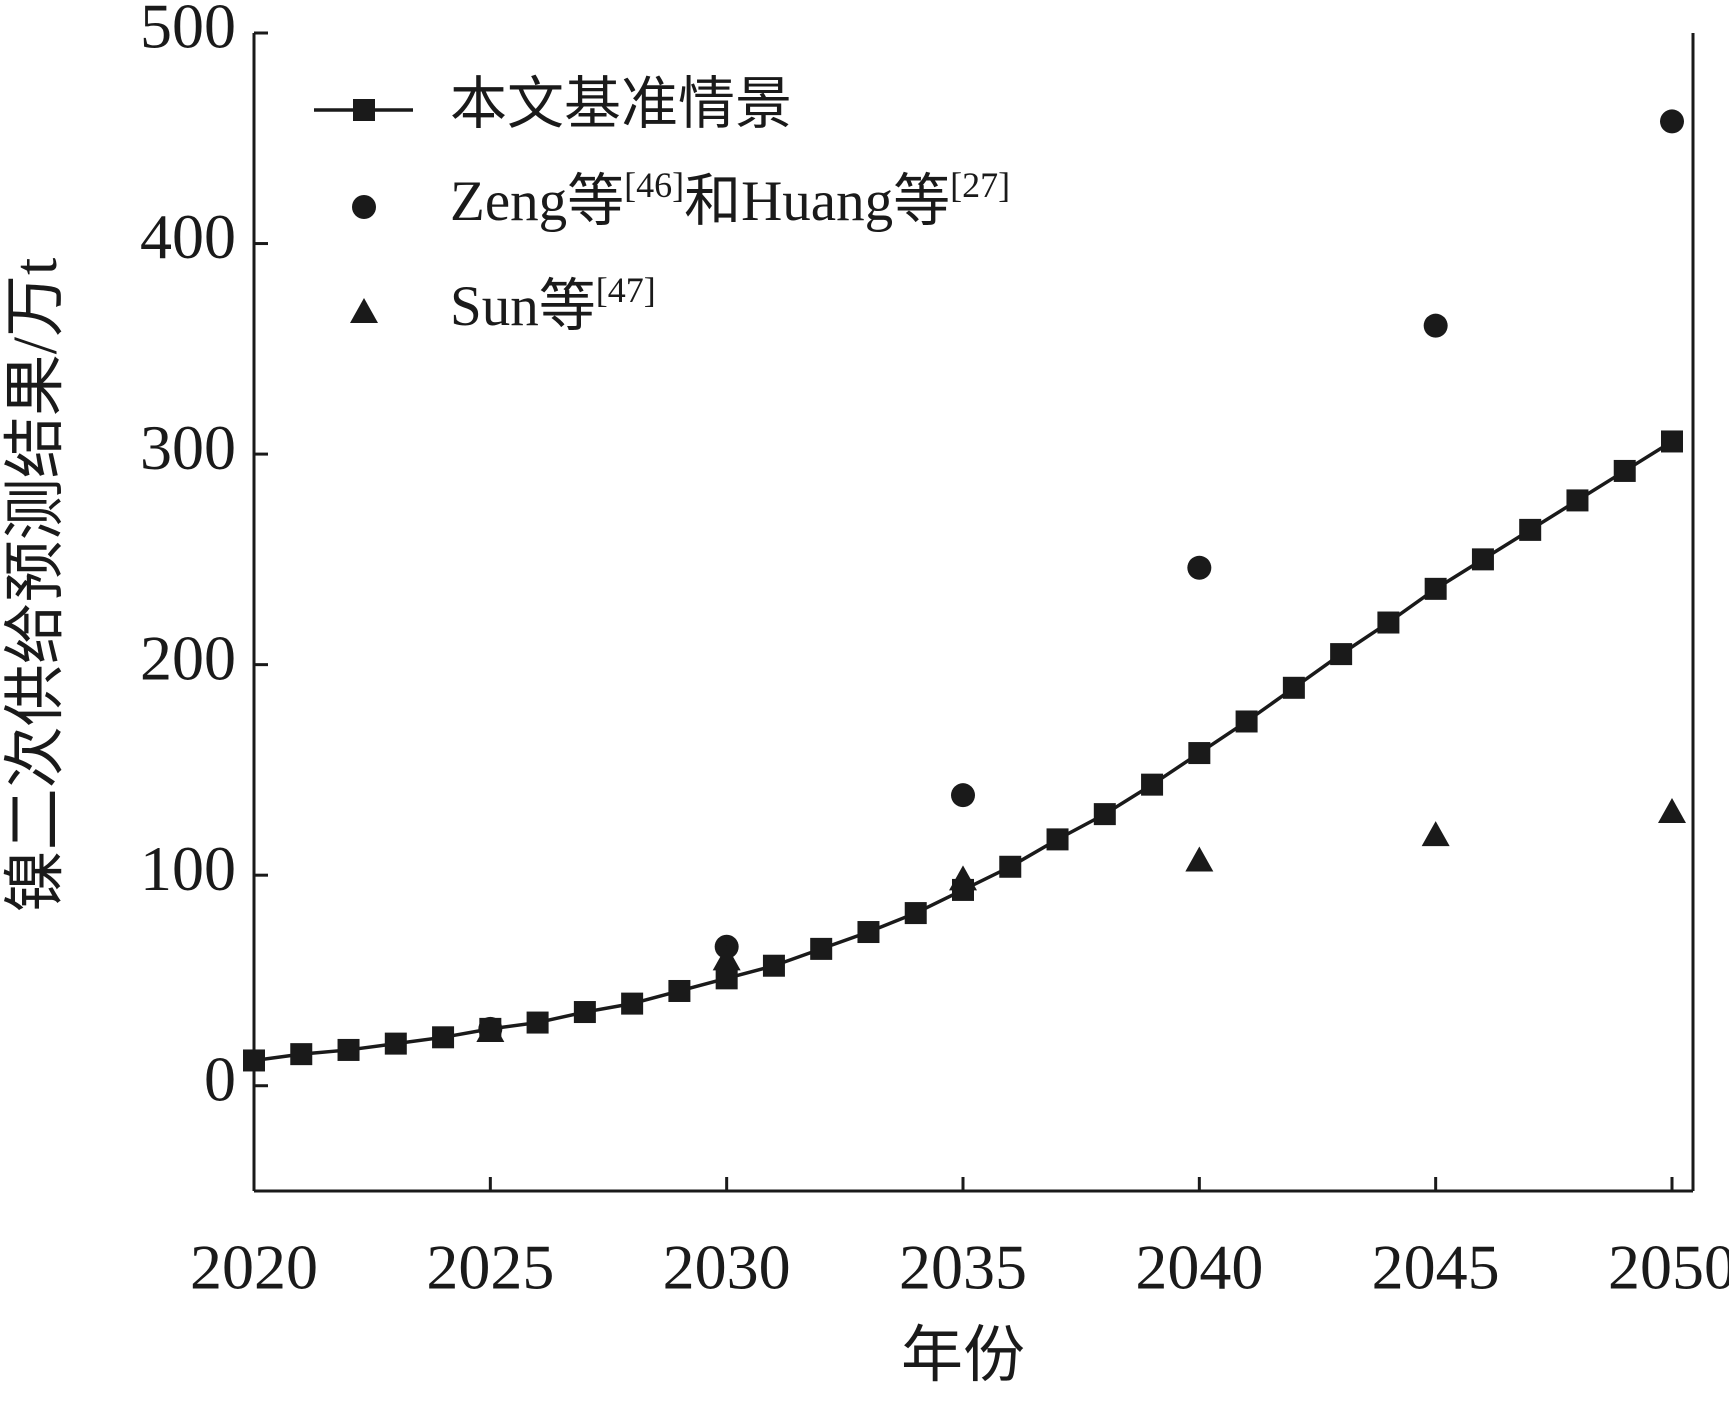  I want to click on y-tick-label: 200, so click(188, 657).